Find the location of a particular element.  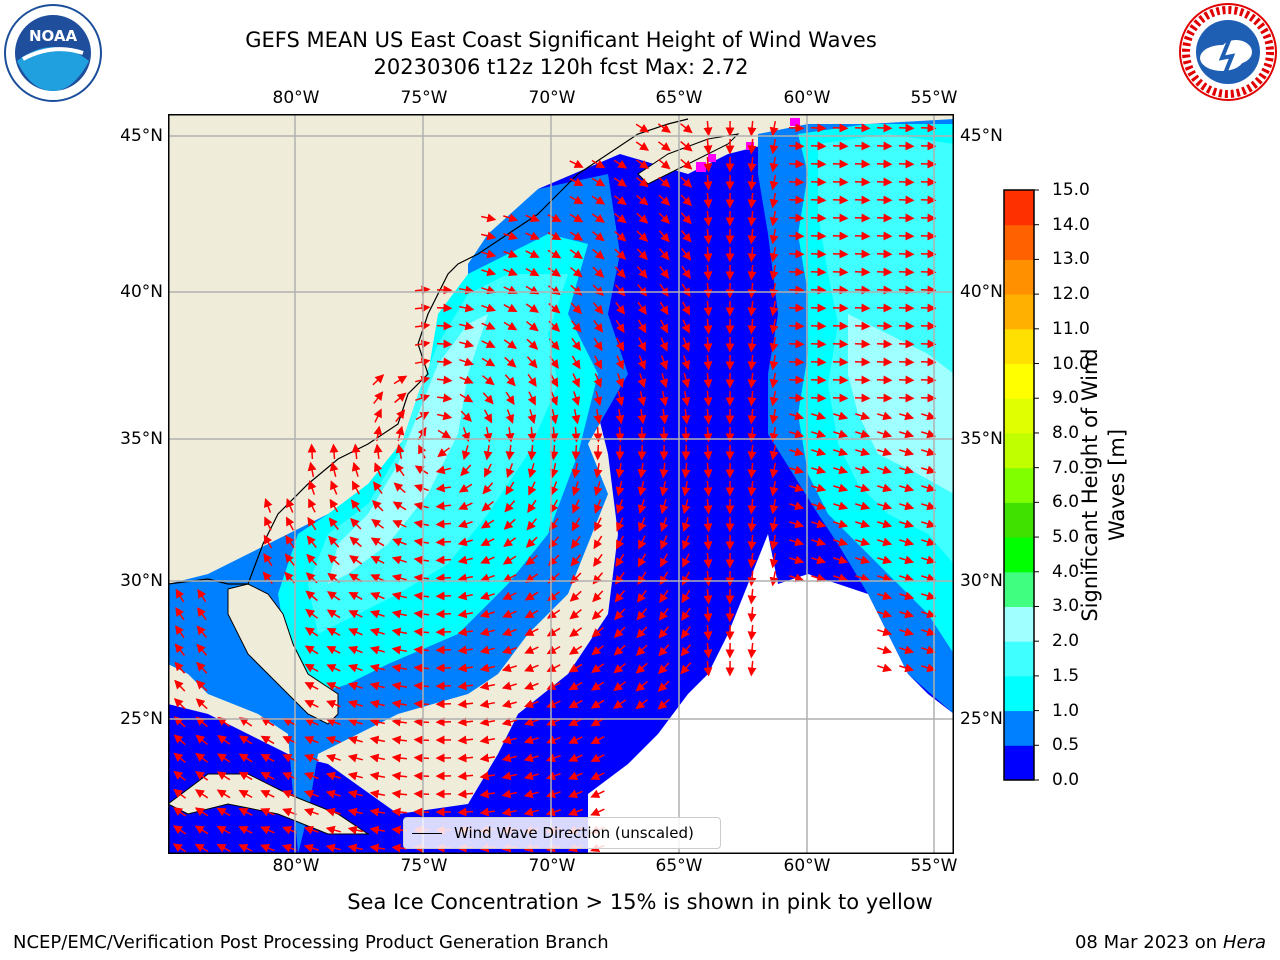

top-lon-label-55w: 55°W is located at coordinates (934, 98).